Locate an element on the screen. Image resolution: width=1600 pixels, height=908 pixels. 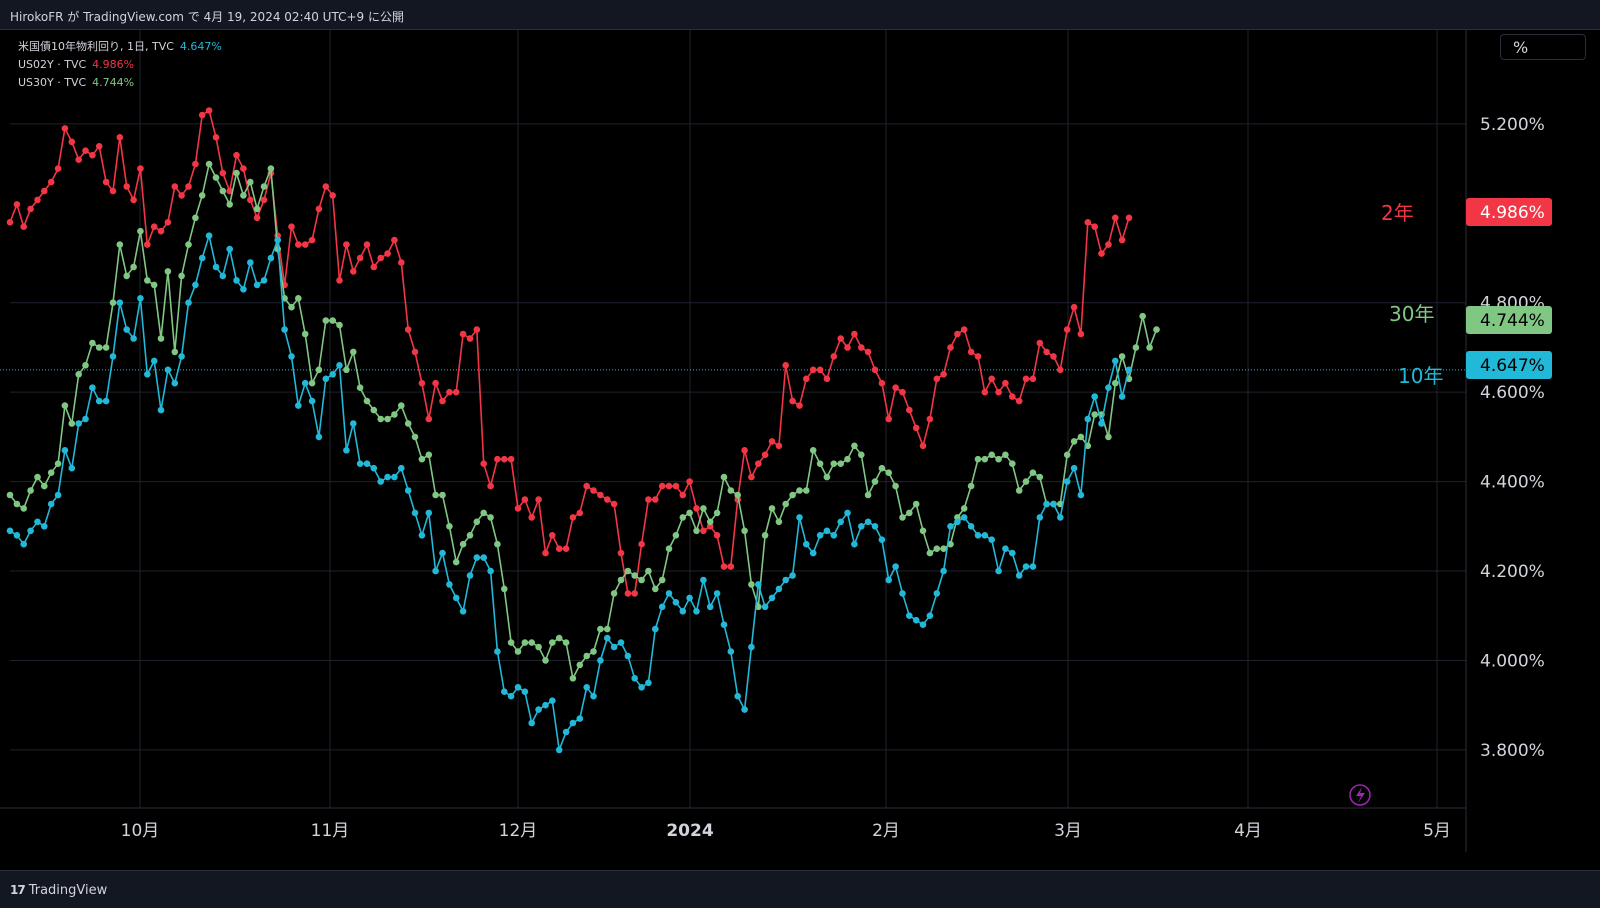
legend-name-2y: US02Y · TVC is located at coordinates (52, 64).